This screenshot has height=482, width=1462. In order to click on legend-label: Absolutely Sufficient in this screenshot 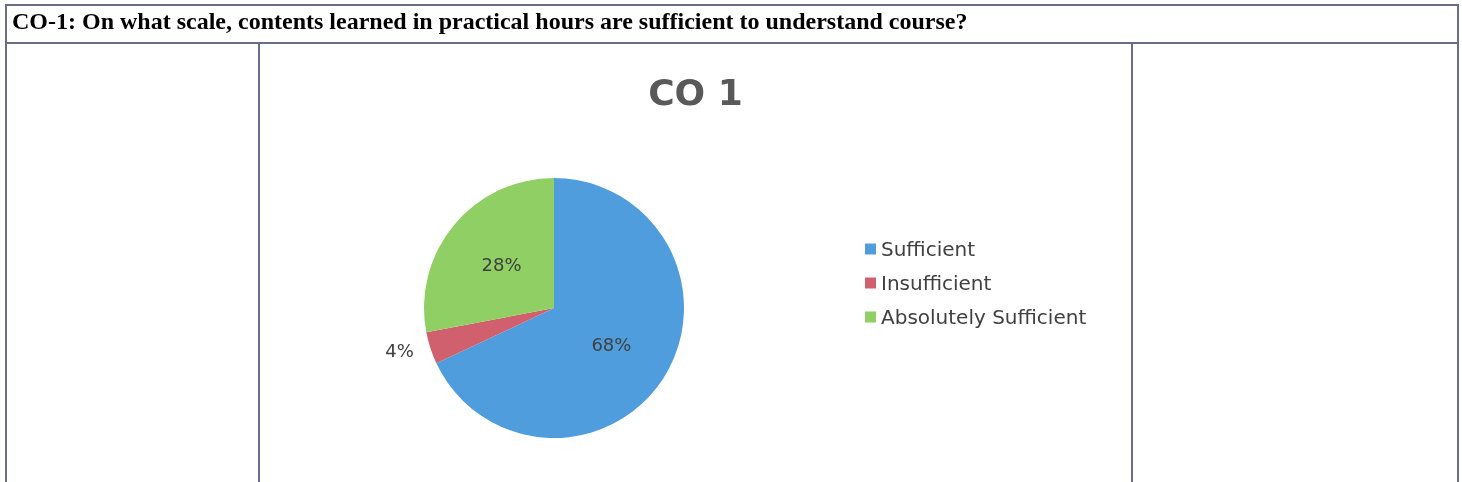, I will do `click(984, 317)`.